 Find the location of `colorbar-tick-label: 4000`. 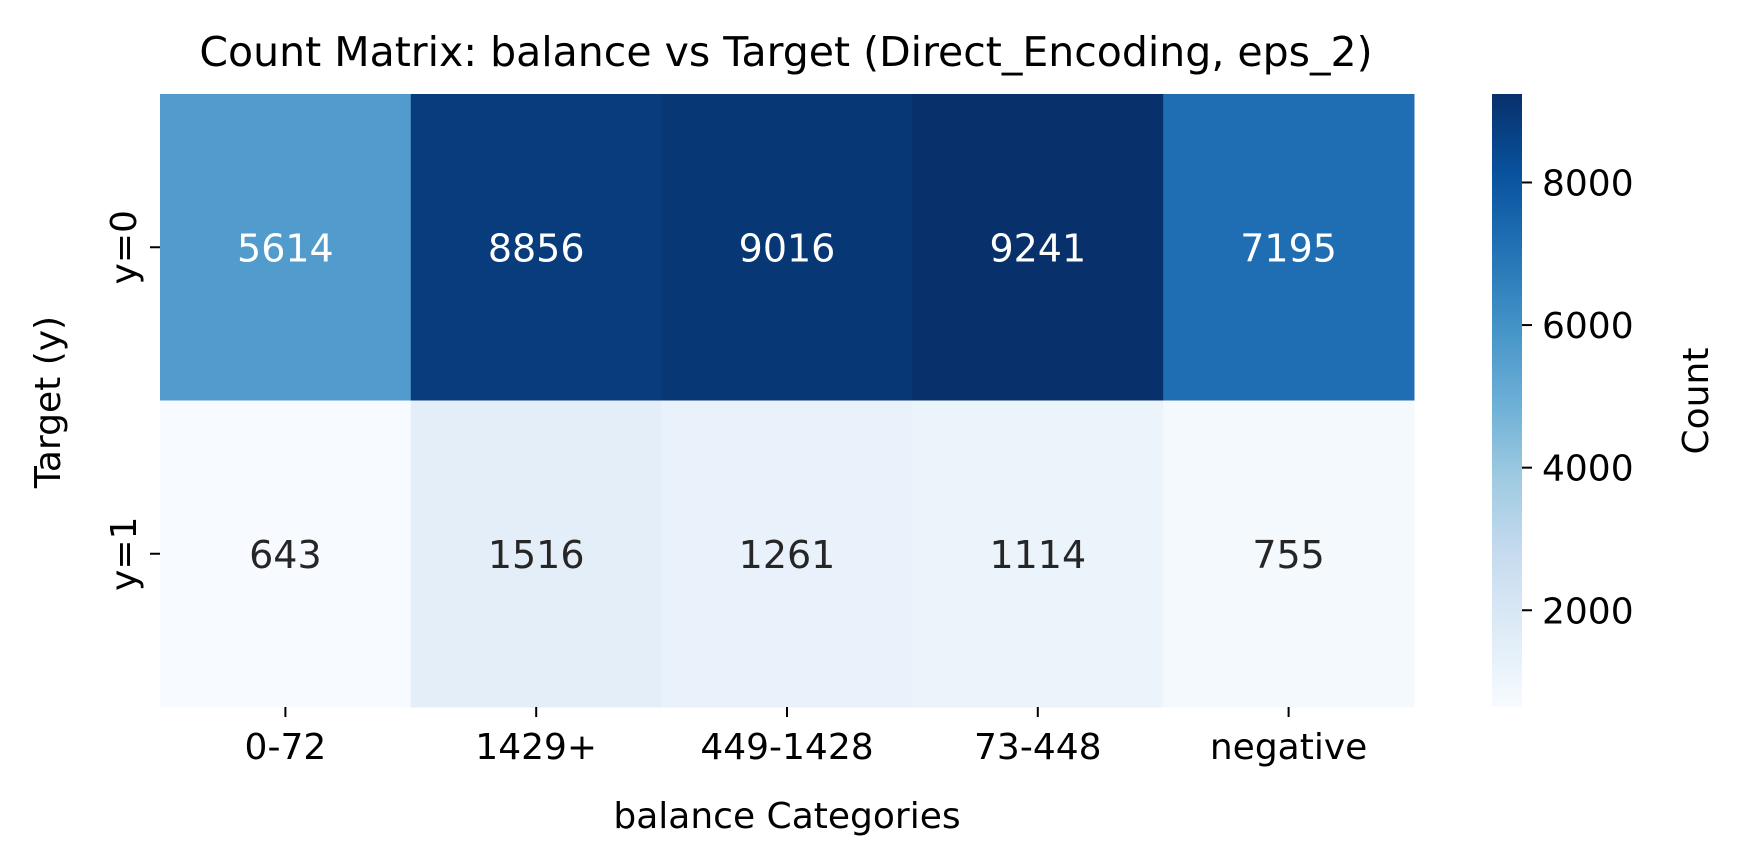

colorbar-tick-label: 4000 is located at coordinates (1588, 469).